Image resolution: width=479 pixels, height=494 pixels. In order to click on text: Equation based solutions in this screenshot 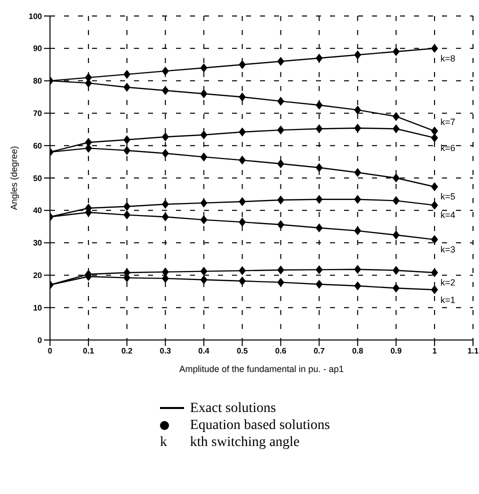, I will do `click(260, 425)`.